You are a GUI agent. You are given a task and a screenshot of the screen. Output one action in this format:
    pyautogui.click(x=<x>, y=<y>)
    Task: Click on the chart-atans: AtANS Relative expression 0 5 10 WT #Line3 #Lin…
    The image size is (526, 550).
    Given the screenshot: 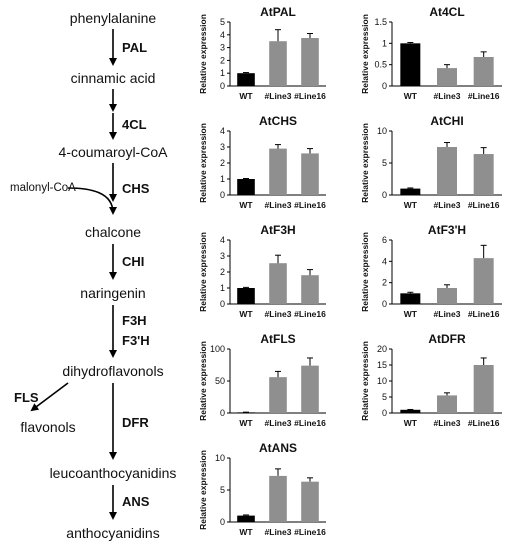 What is the action you would take?
    pyautogui.click(x=262, y=489)
    